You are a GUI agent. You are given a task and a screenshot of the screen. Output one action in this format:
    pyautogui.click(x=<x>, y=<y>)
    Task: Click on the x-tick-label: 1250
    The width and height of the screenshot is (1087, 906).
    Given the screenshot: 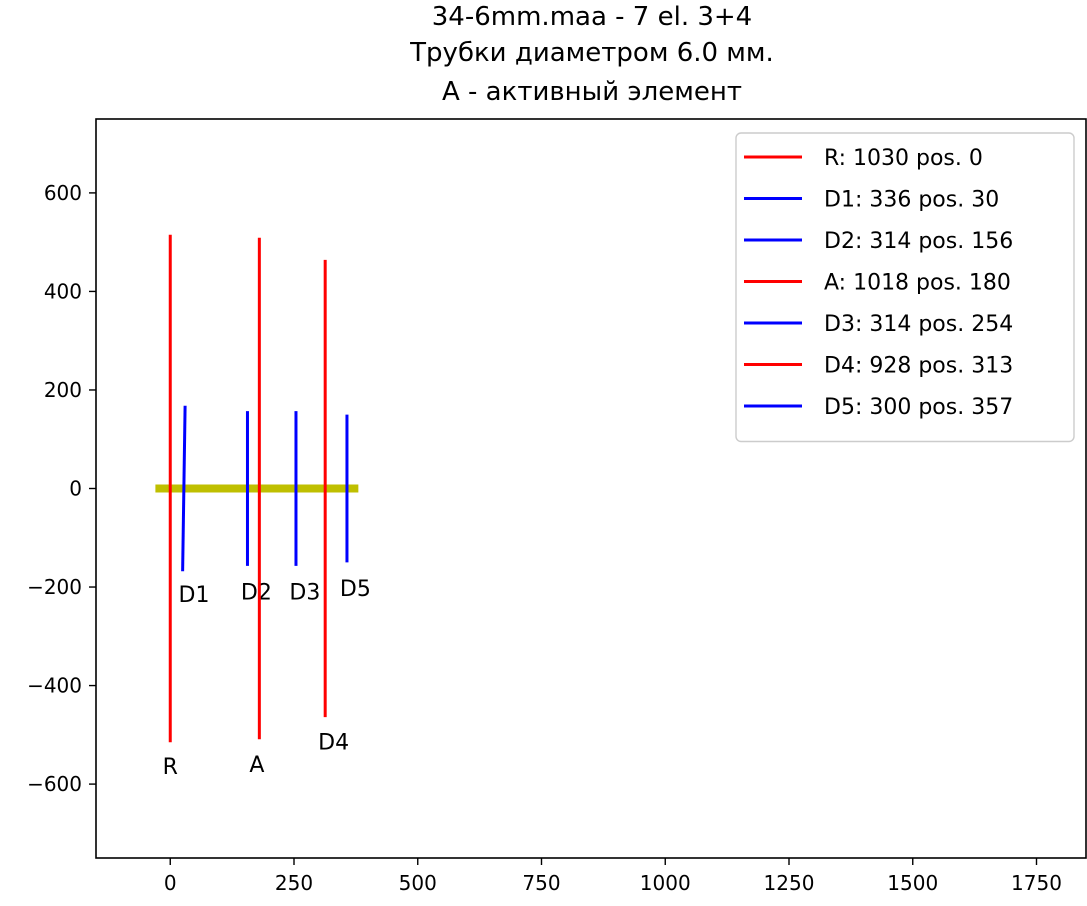 What is the action you would take?
    pyautogui.click(x=789, y=883)
    